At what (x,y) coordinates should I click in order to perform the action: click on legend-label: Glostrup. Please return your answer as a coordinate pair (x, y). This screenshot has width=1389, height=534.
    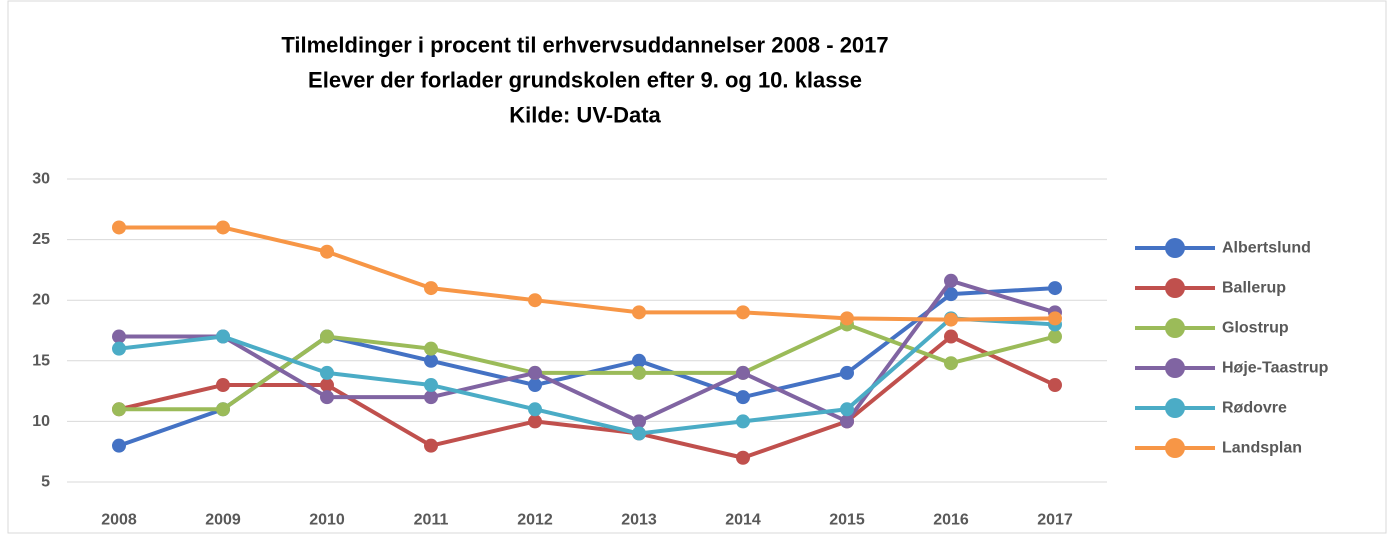
    Looking at the image, I should click on (1255, 328).